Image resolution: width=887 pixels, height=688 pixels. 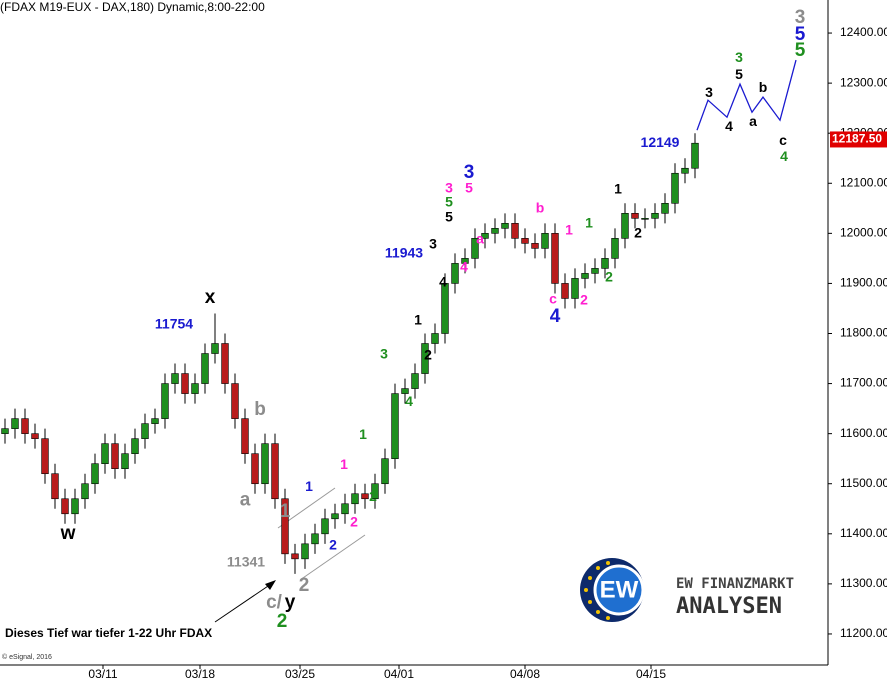 What do you see at coordinates (290, 602) in the screenshot?
I see `wave-label: y` at bounding box center [290, 602].